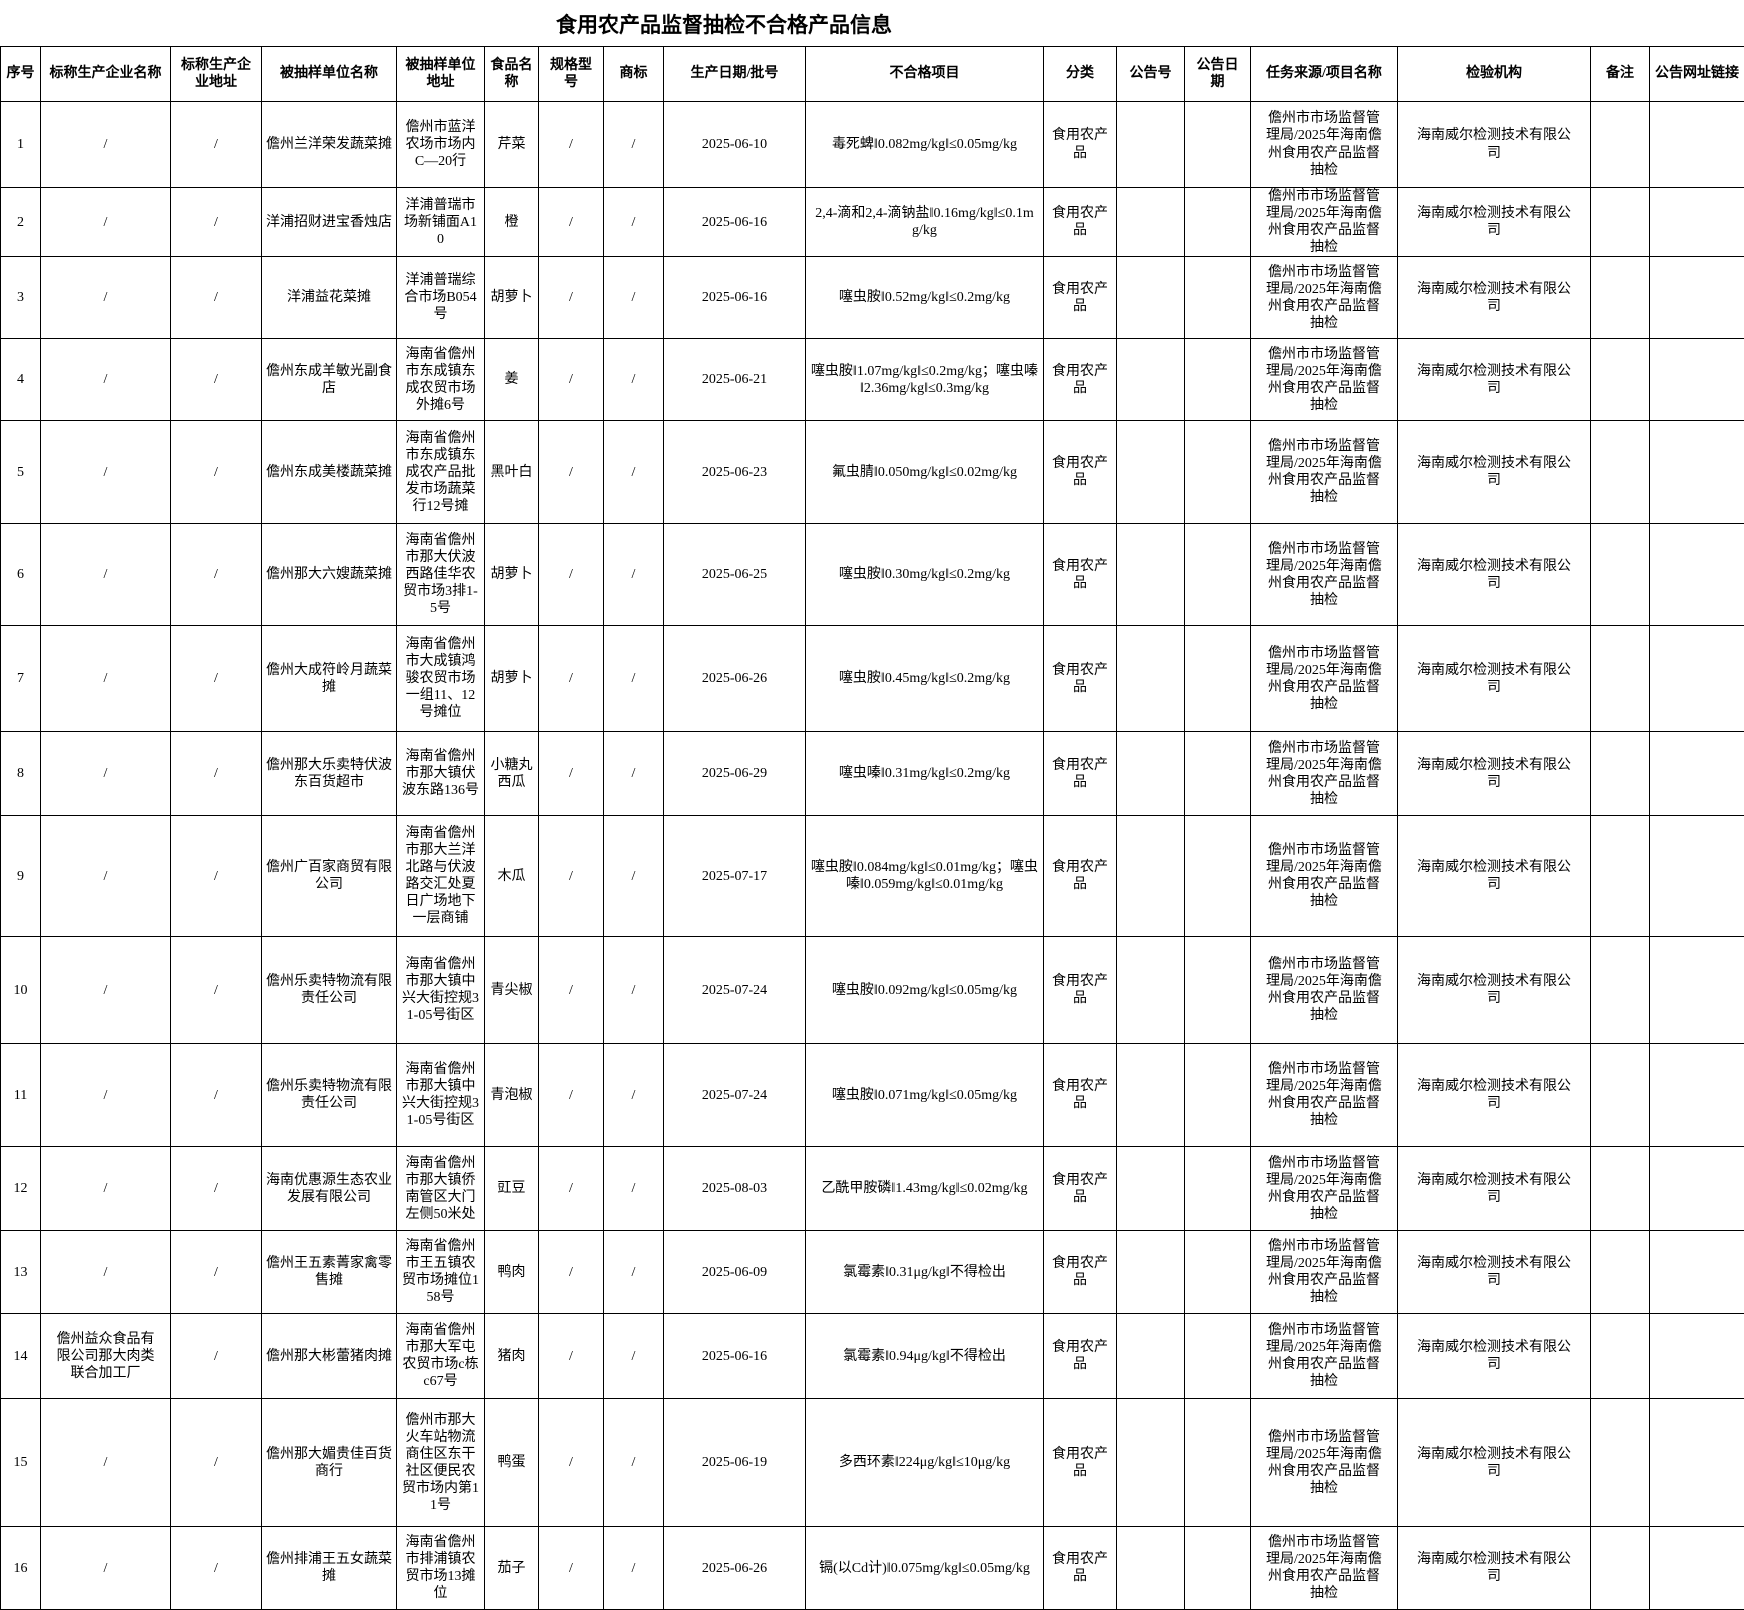 This screenshot has height=1610, width=1744. What do you see at coordinates (512, 774) in the screenshot?
I see `cell-food-name: 小糖丸西瓜` at bounding box center [512, 774].